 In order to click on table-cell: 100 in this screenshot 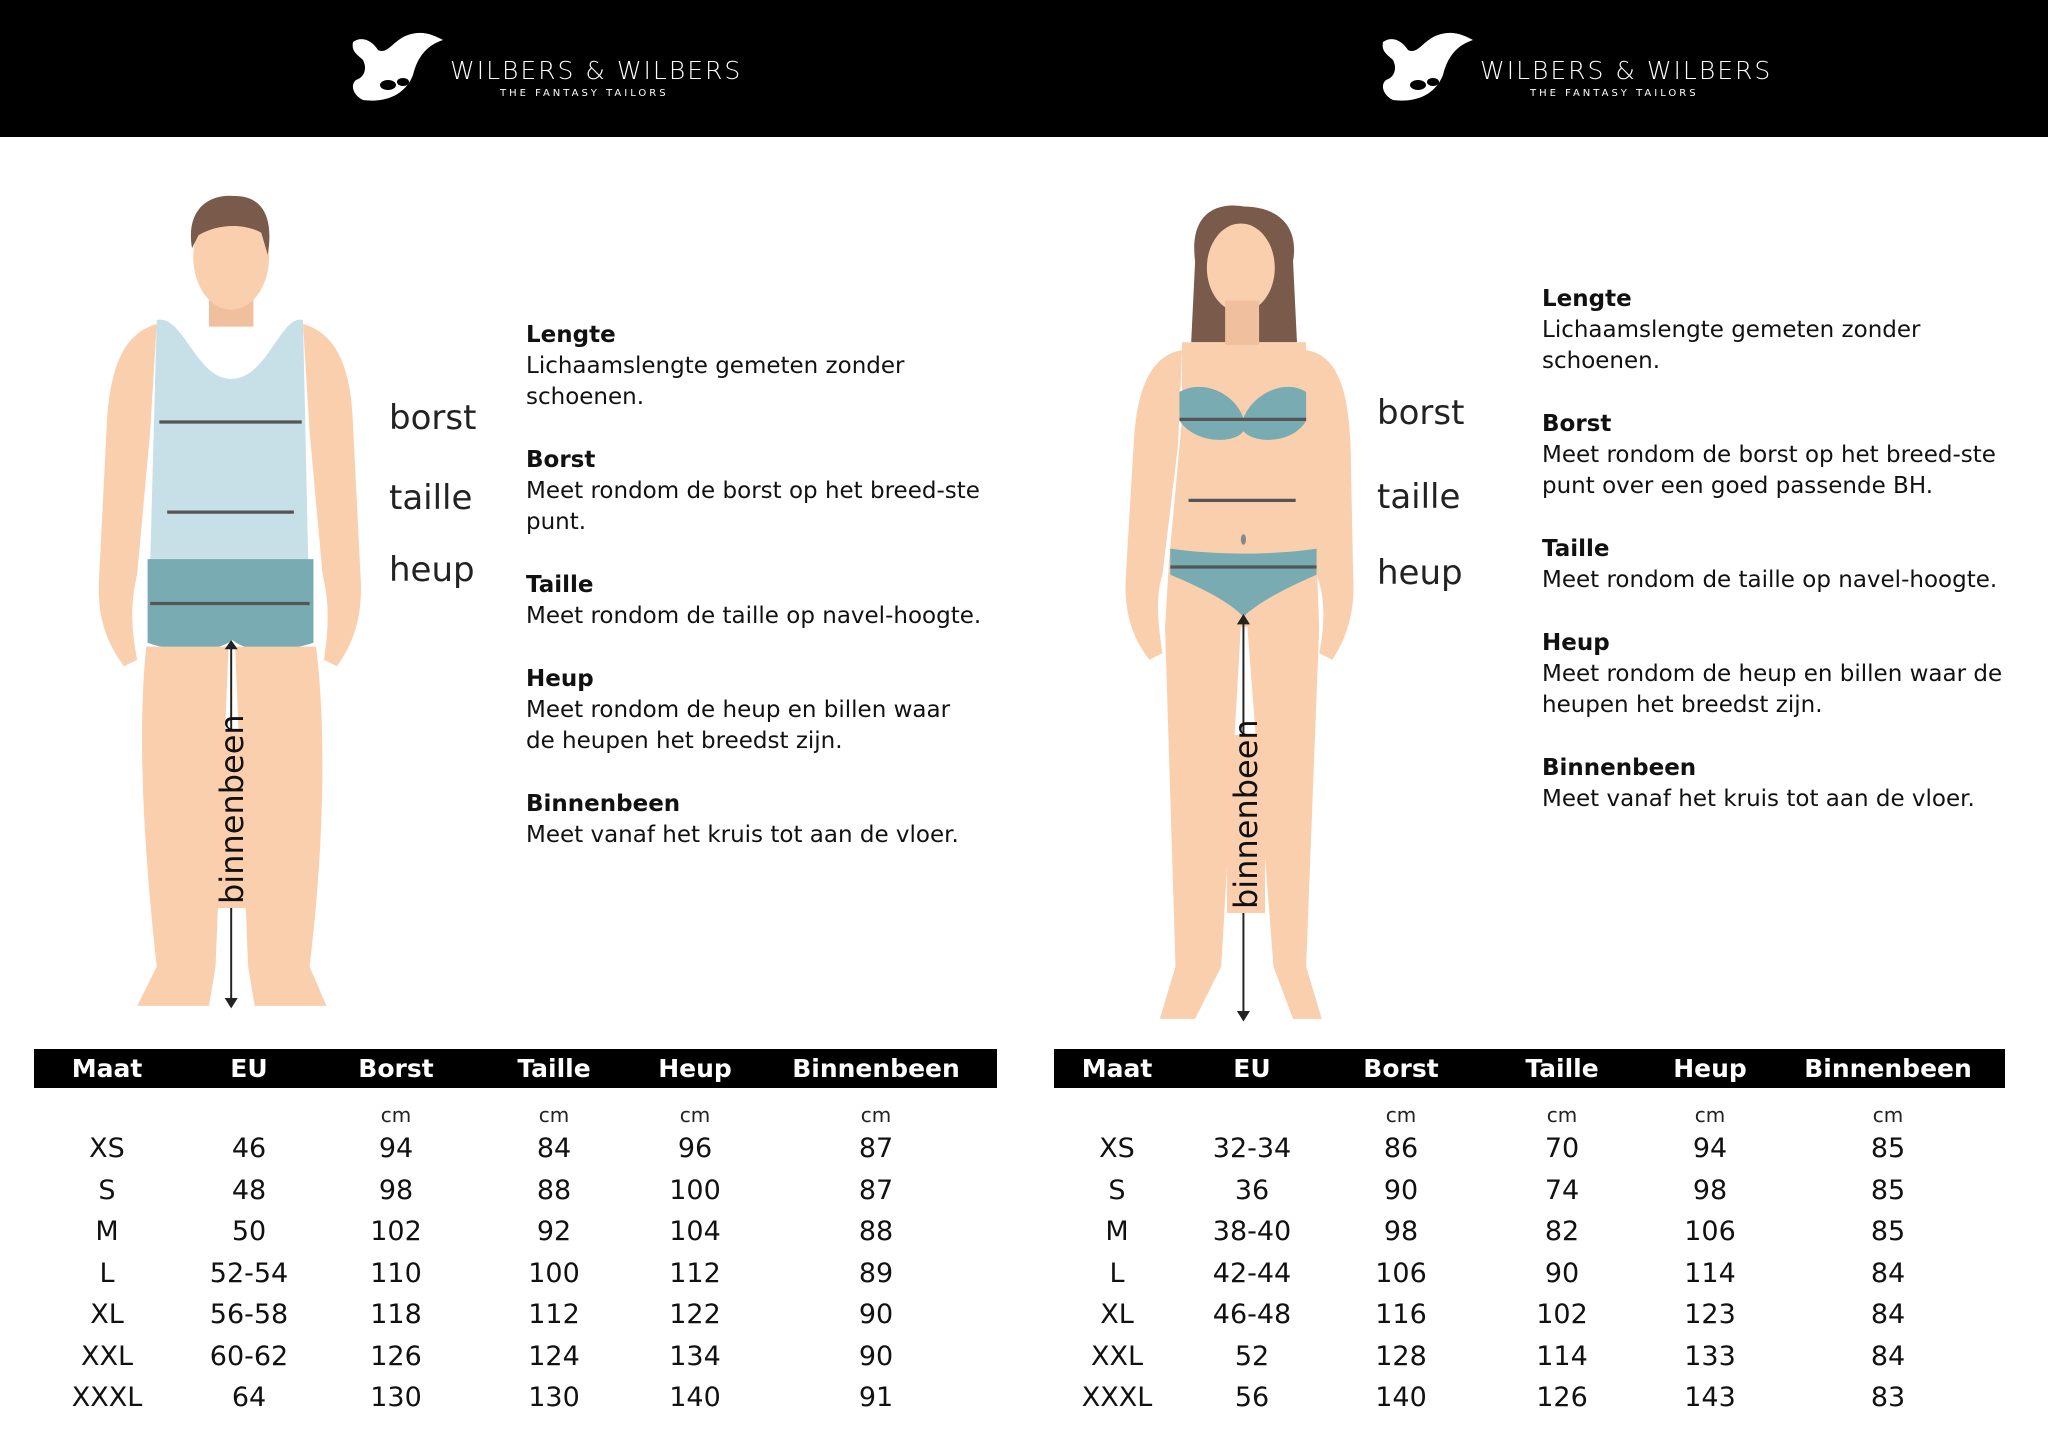, I will do `click(554, 1273)`.